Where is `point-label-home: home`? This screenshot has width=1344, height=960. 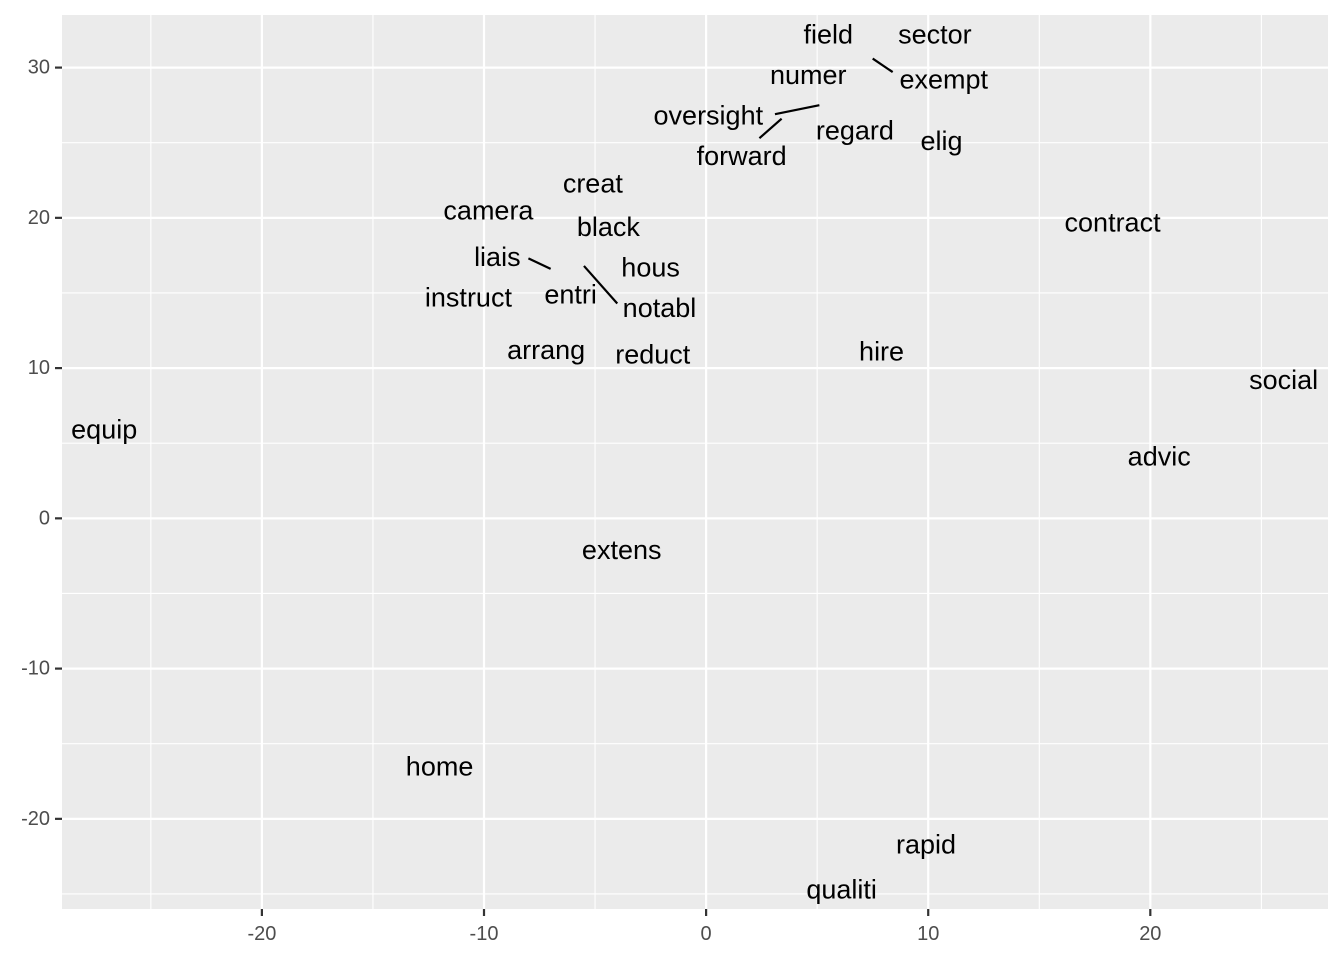
point-label-home: home is located at coordinates (440, 766).